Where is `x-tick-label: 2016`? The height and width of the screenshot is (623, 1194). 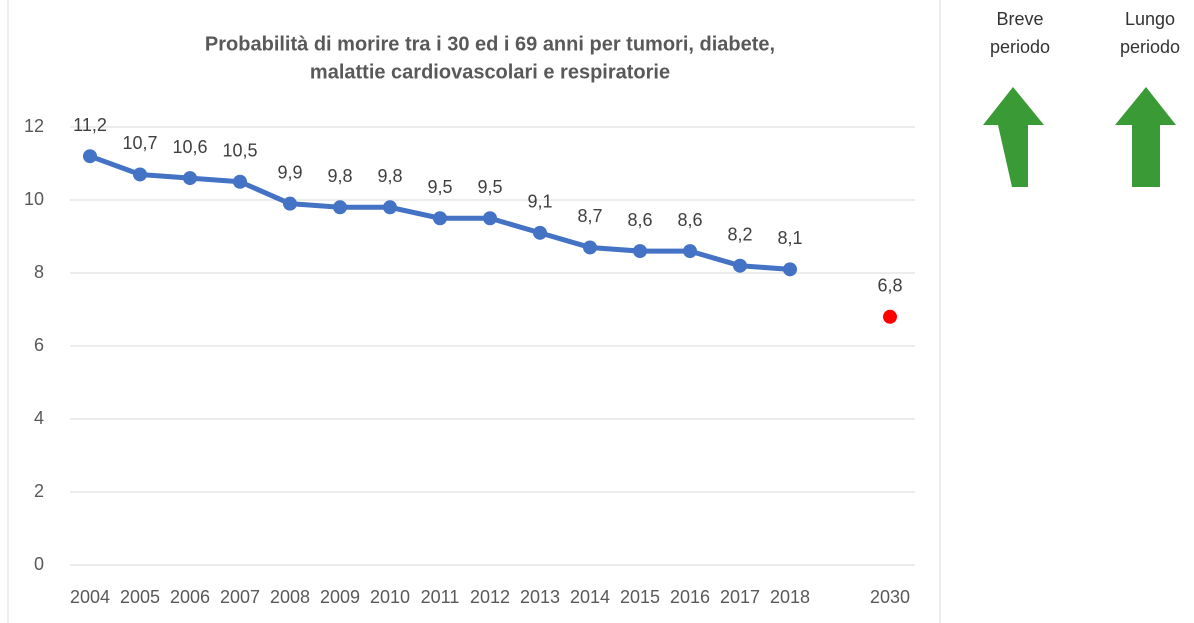
x-tick-label: 2016 is located at coordinates (690, 597).